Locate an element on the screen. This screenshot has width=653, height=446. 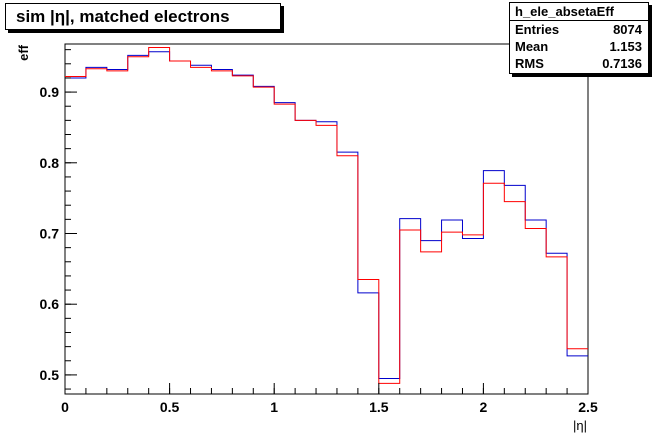
stats-row-mean: Mean 1.153 is located at coordinates (579, 46).